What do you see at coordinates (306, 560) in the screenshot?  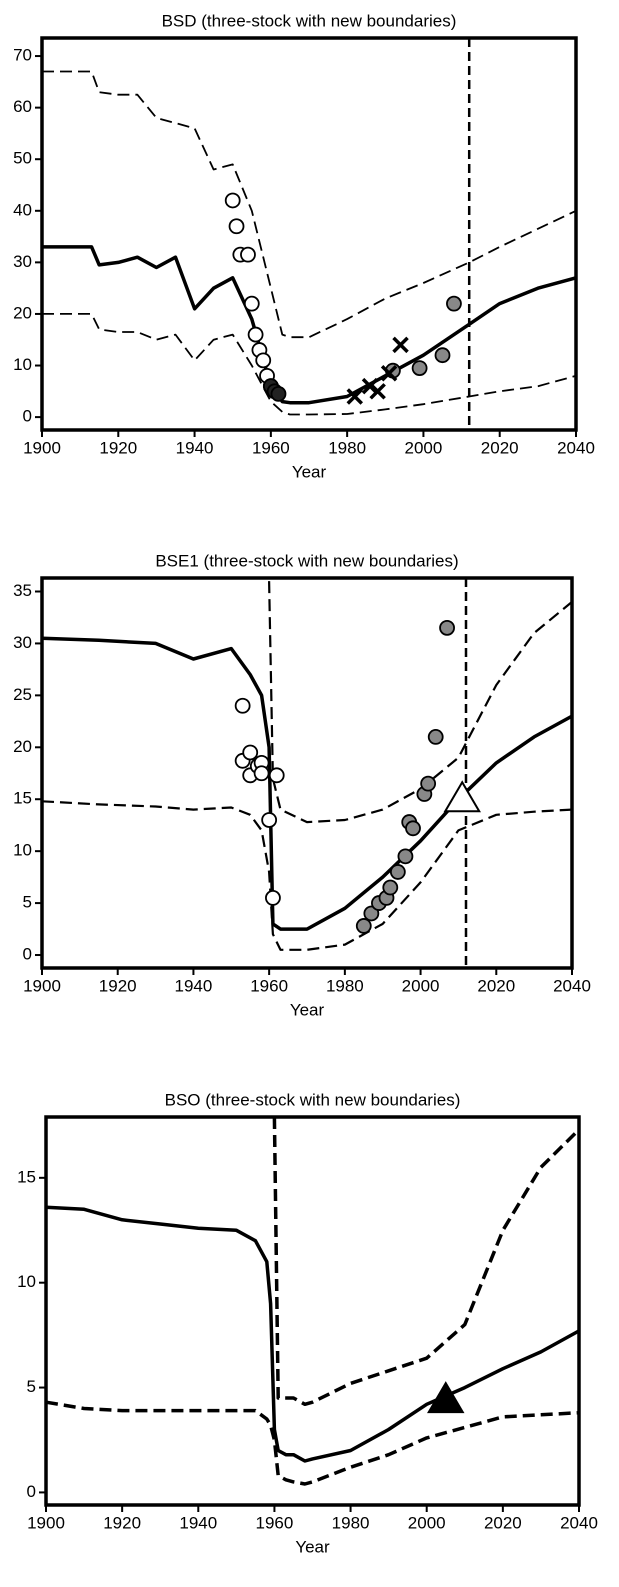 I see `chart-title: BSE1 (three-stock with new boundaries)` at bounding box center [306, 560].